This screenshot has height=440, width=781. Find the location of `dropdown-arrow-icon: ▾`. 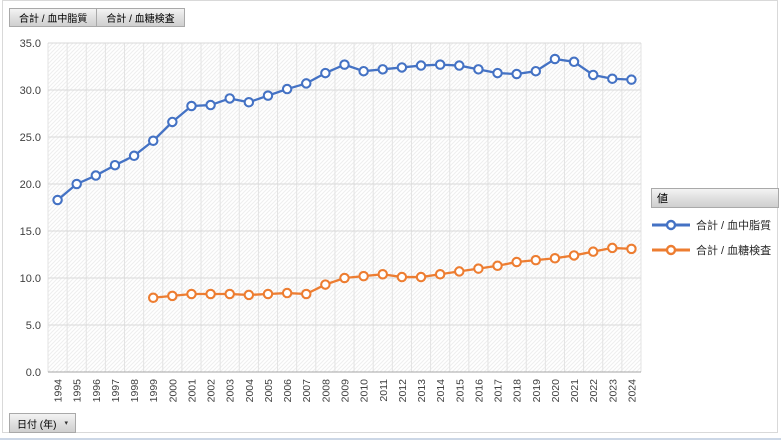

dropdown-arrow-icon: ▾ is located at coordinates (66, 423).